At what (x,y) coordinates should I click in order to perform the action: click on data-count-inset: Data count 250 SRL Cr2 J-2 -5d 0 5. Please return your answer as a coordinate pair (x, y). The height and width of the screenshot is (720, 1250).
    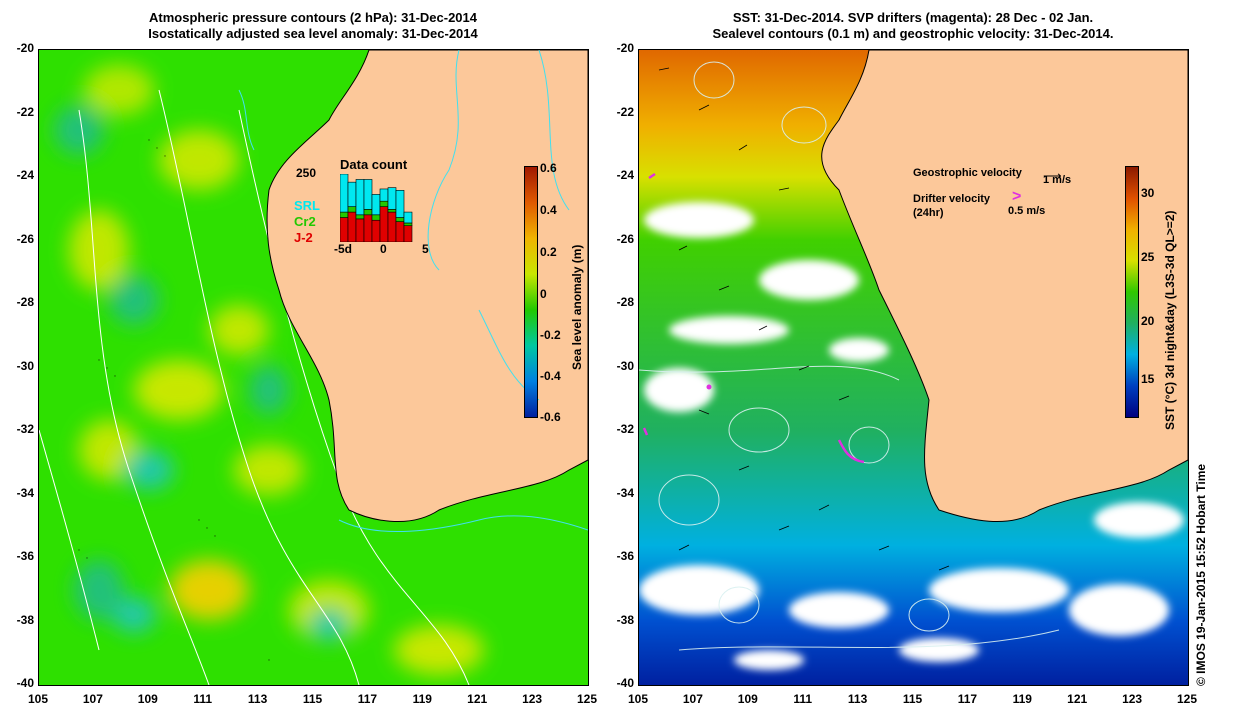
    Looking at the image, I should click on (367, 208).